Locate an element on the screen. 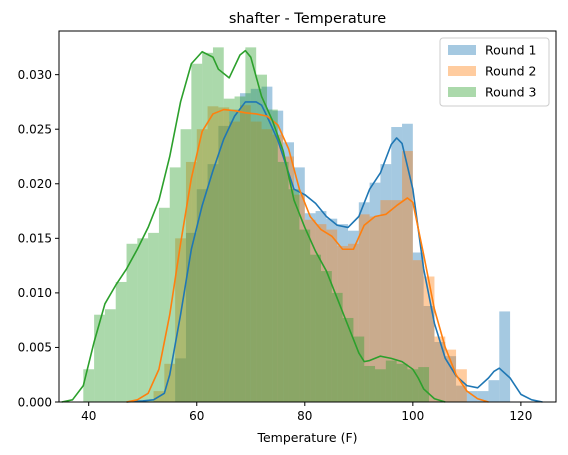  x-tick-label: 60 is located at coordinates (196, 416).